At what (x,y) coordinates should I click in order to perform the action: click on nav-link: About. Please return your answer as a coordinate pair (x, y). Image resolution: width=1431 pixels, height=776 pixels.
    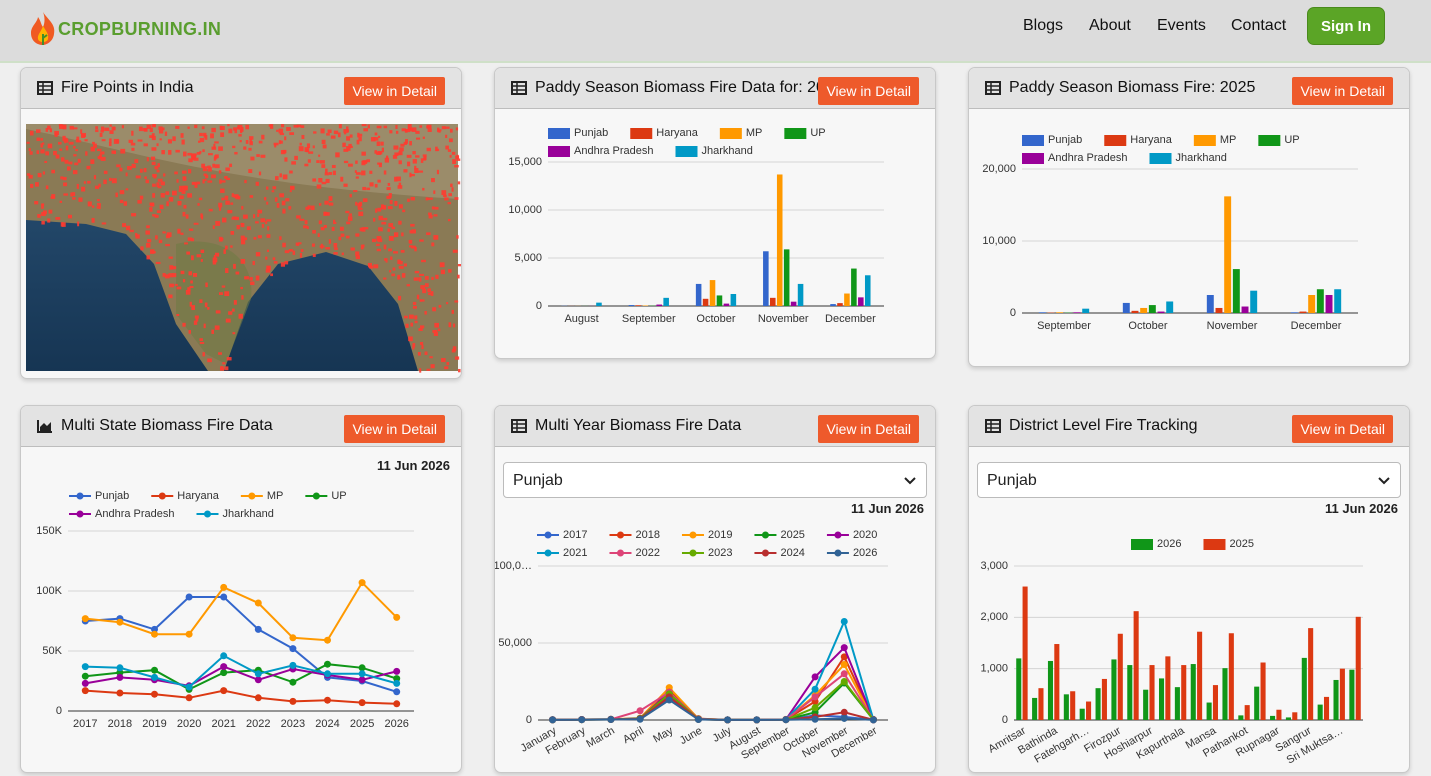
    Looking at the image, I should click on (1110, 25).